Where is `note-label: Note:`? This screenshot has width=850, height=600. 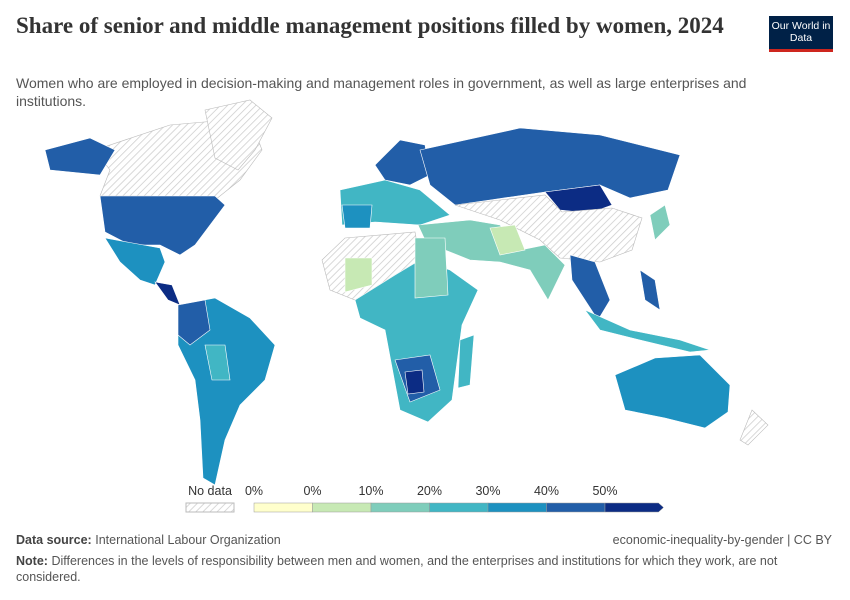 note-label: Note: is located at coordinates (32, 561).